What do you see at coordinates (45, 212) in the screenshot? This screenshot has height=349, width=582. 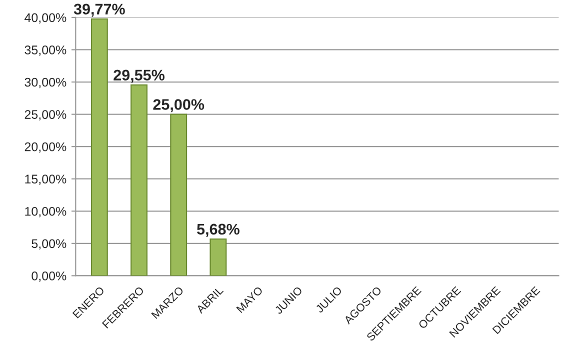 I see `y-tick-label: 10,00%` at bounding box center [45, 212].